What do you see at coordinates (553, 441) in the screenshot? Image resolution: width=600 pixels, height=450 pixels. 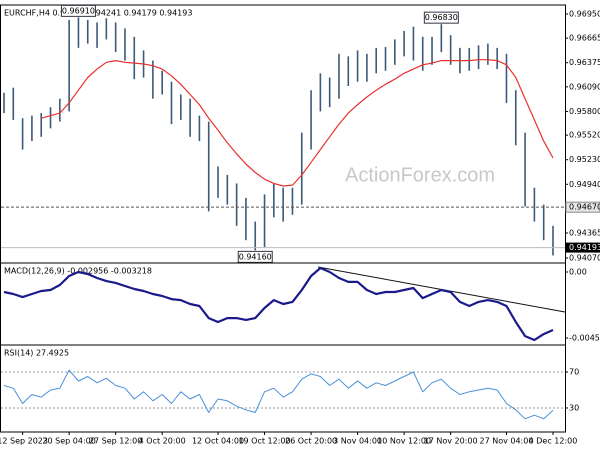 I see `x-tick-label: 4 Dec 12:00` at bounding box center [553, 441].